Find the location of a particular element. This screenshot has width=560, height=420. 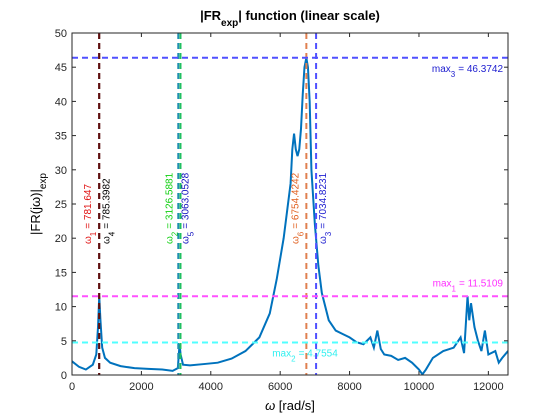

y-axis-label: |FR(jω)|exp is located at coordinates (38, 204).